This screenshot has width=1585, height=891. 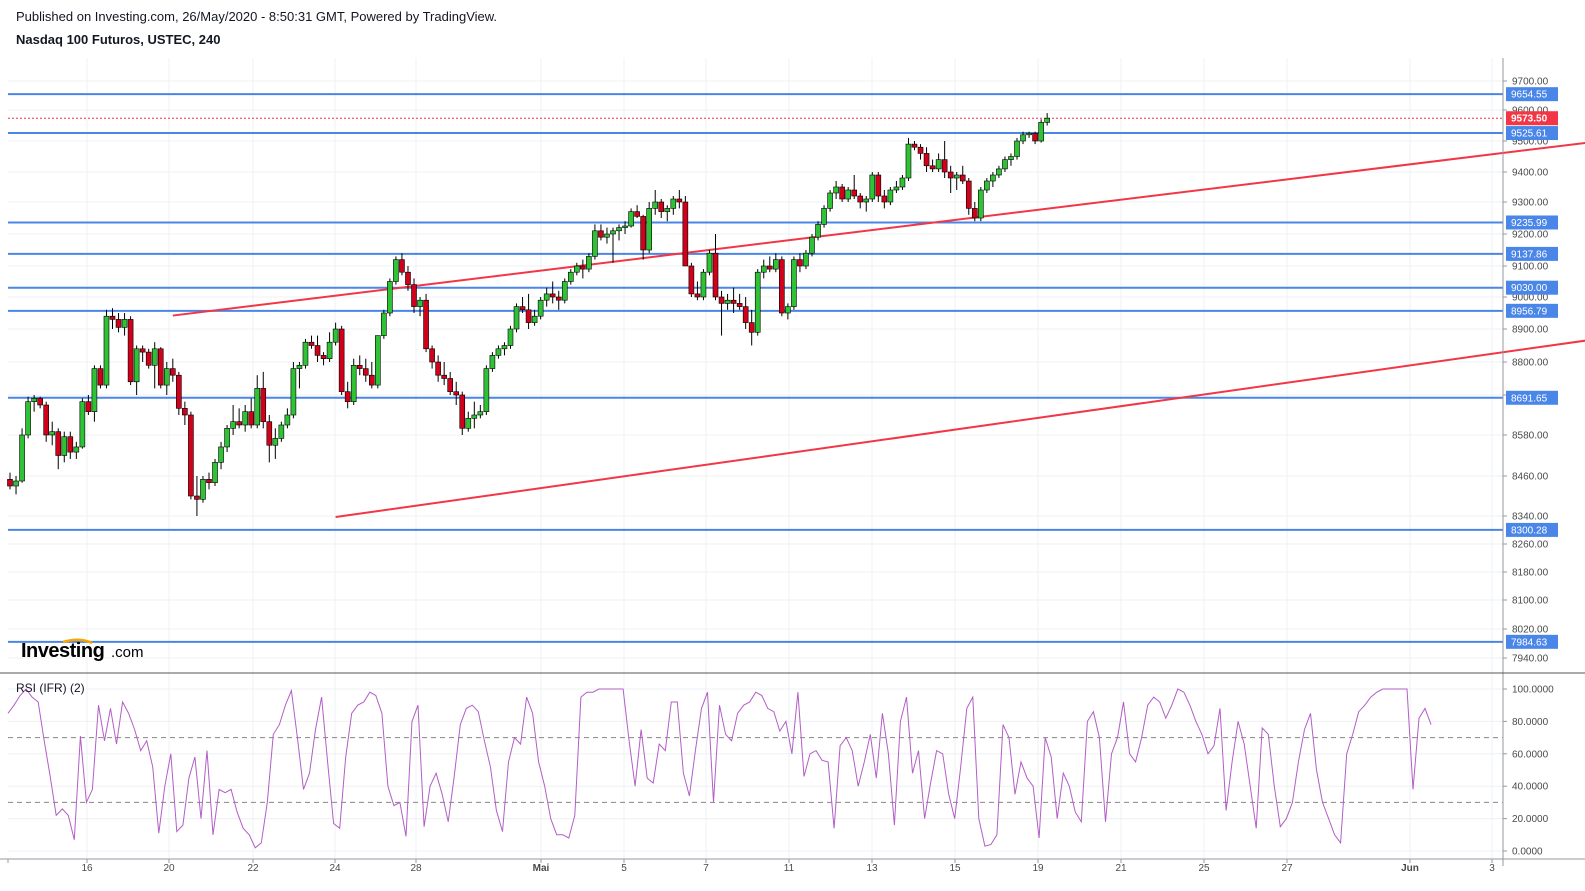 What do you see at coordinates (416, 868) in the screenshot?
I see `date-tick-label: 28` at bounding box center [416, 868].